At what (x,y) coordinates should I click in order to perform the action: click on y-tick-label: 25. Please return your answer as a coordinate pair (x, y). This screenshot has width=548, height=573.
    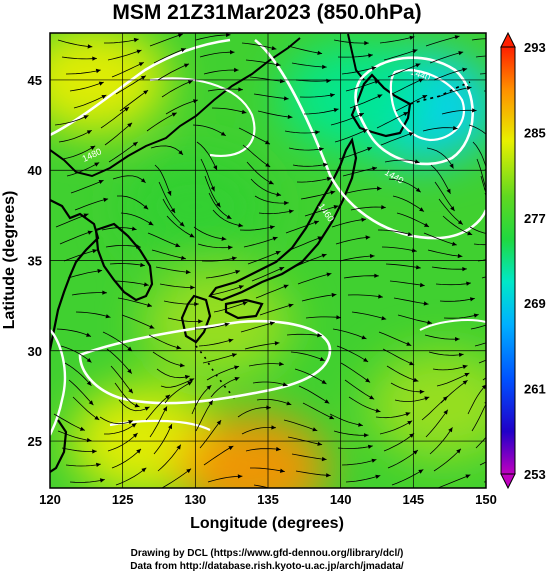
    Looking at the image, I should click on (35, 441).